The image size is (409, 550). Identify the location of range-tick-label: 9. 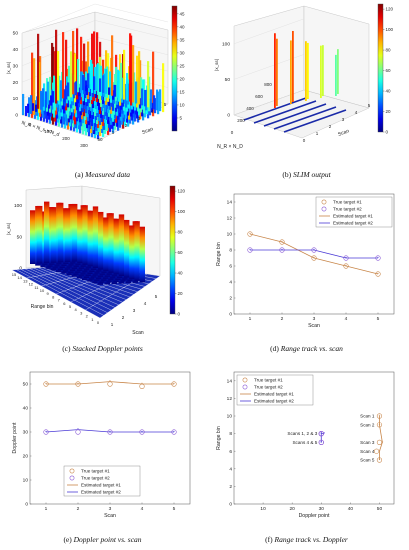
(47, 293).